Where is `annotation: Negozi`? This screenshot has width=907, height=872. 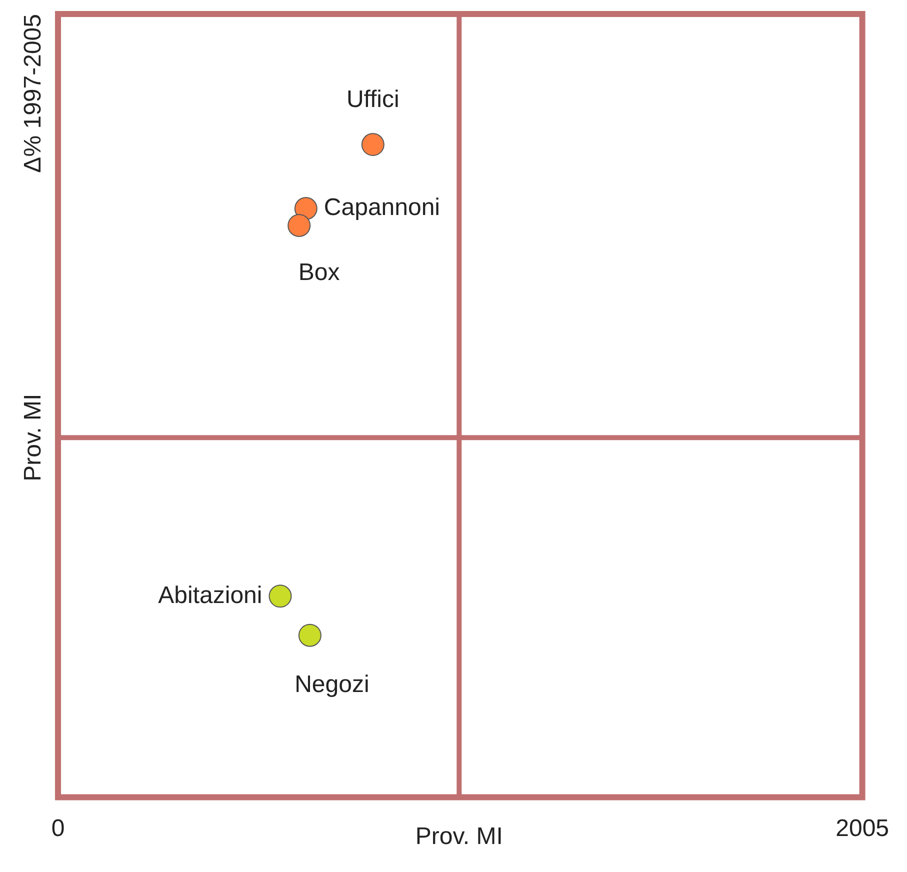 annotation: Negozi is located at coordinates (332, 684).